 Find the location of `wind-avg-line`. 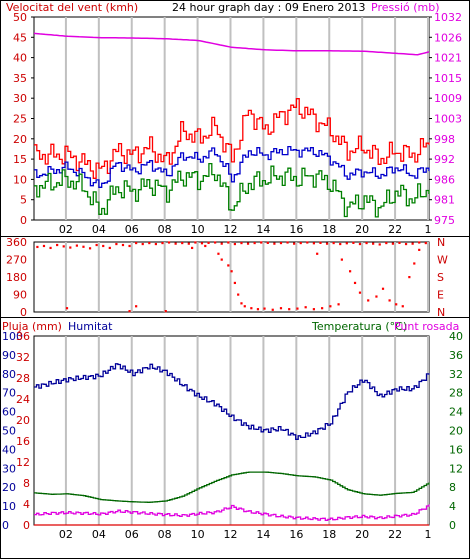

wind-avg-line is located at coordinates (232, 166).